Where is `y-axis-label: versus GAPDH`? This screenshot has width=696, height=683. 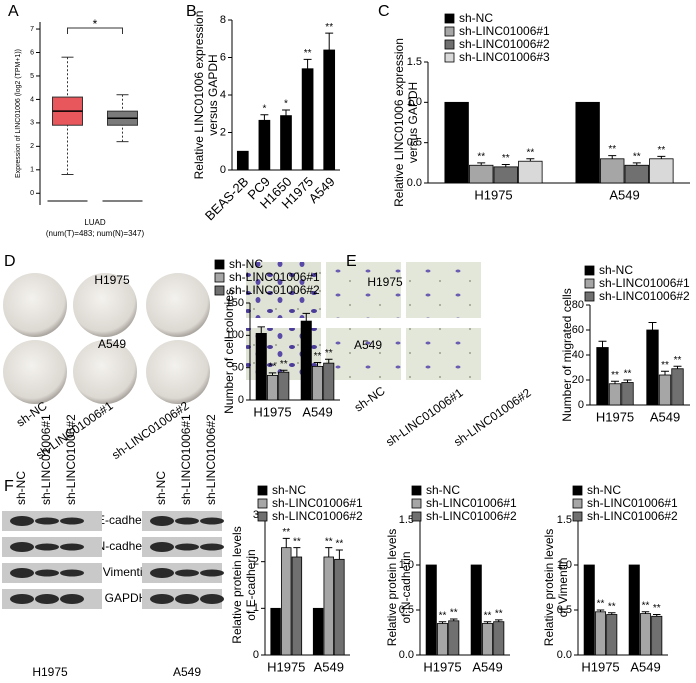 y-axis-label: versus GAPDH is located at coordinates (413, 122).